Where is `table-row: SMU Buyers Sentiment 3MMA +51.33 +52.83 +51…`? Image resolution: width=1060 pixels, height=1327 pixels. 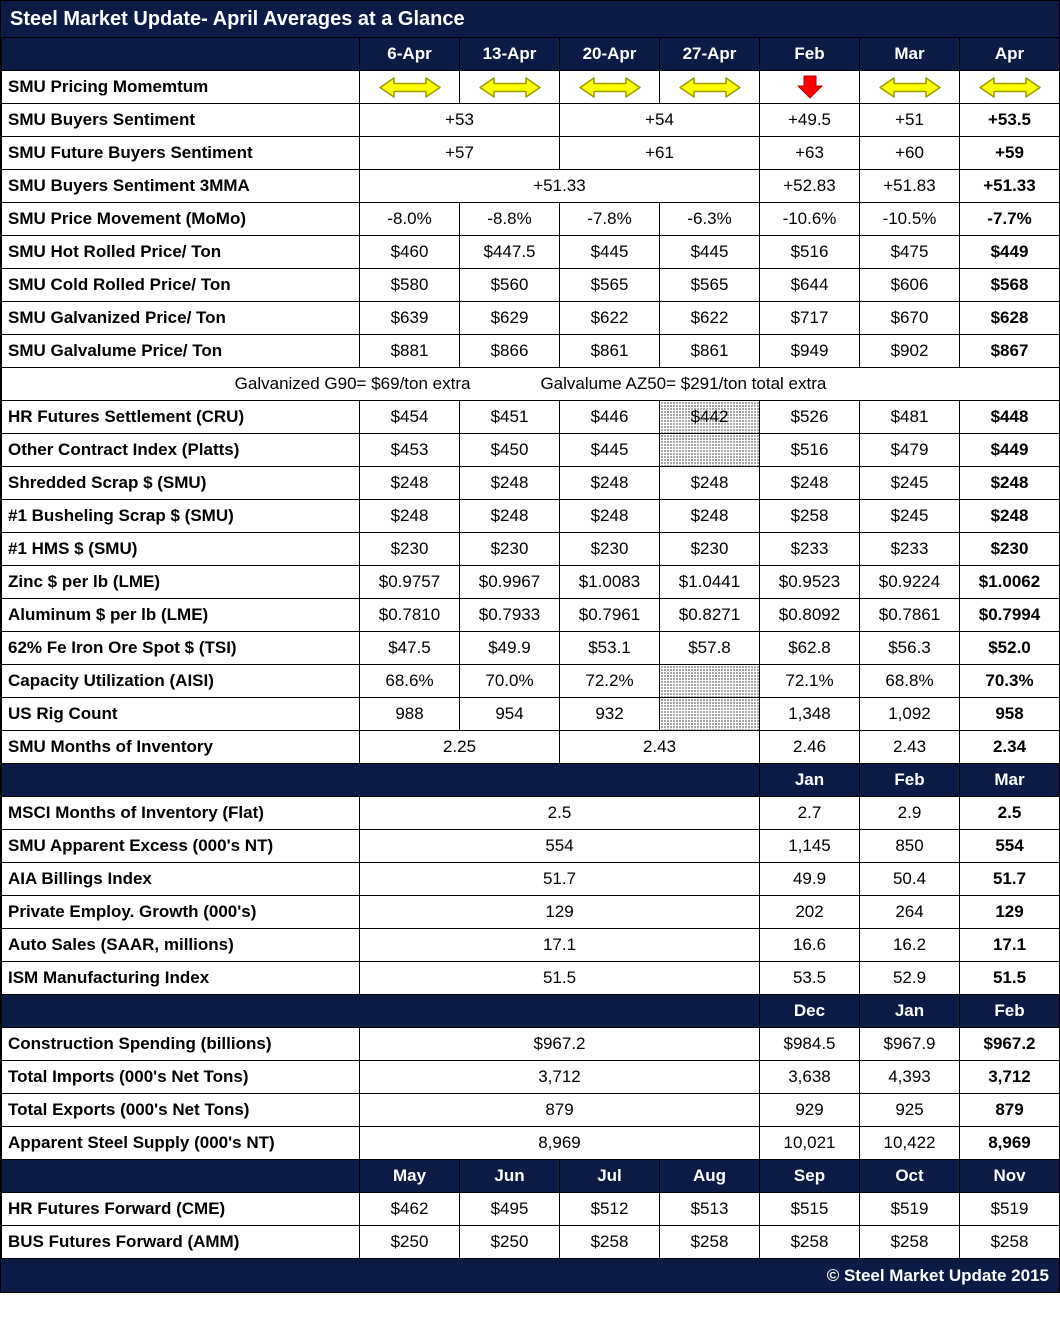 table-row: SMU Buyers Sentiment 3MMA +51.33 +52.83 +51… is located at coordinates (530, 186).